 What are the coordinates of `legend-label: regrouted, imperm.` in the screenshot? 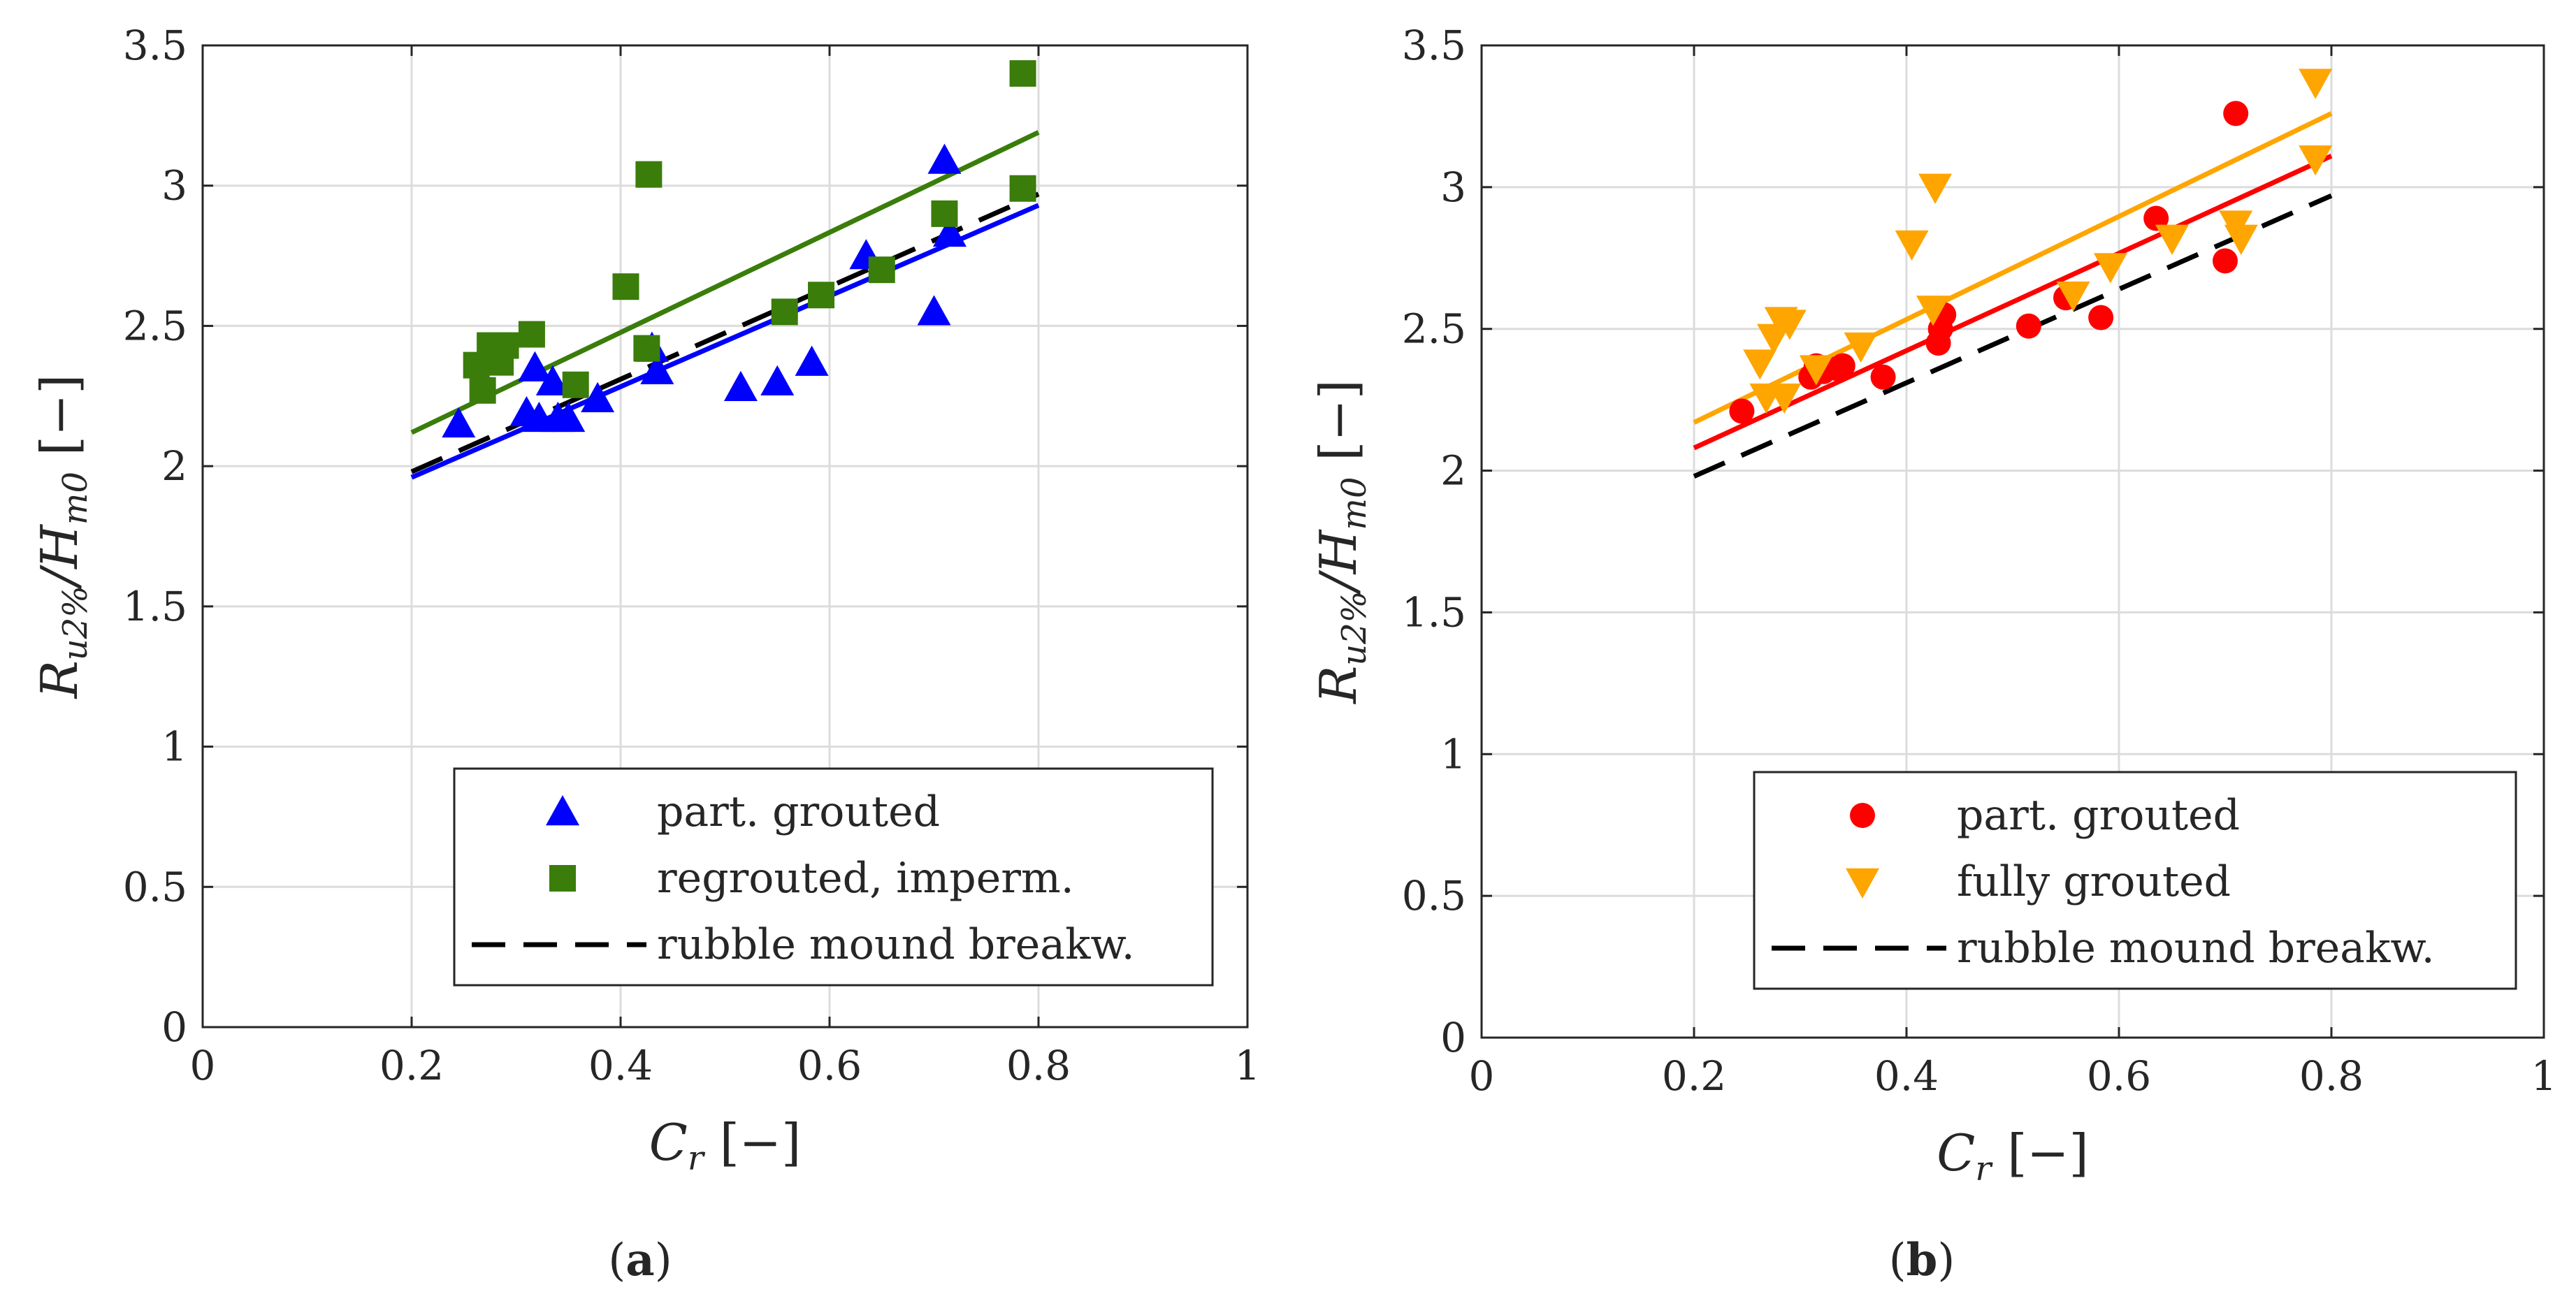 It's located at (866, 878).